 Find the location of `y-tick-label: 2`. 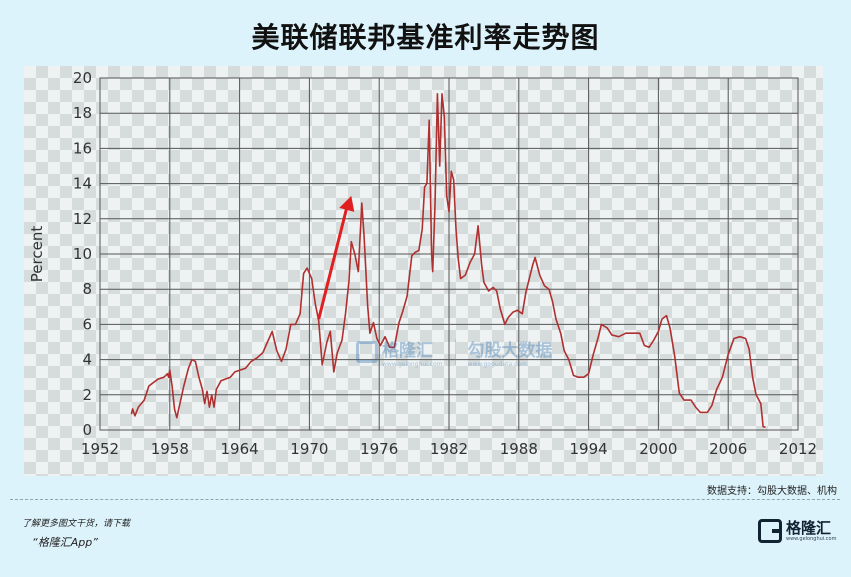

y-tick-label: 2 is located at coordinates (87, 395).